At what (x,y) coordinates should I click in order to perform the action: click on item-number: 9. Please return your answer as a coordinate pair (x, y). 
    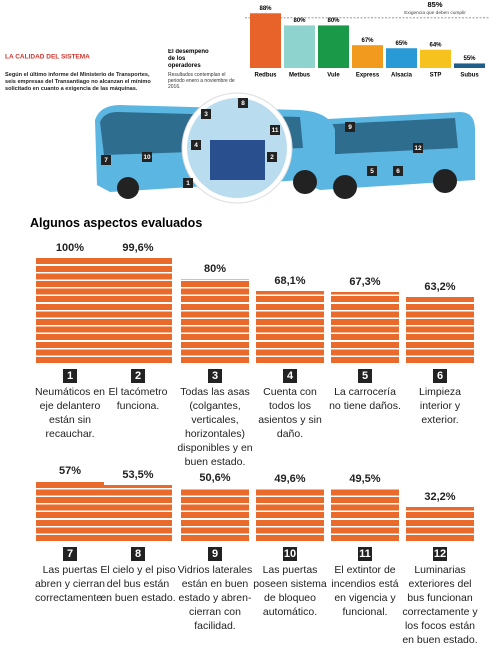
    Looking at the image, I should click on (215, 554).